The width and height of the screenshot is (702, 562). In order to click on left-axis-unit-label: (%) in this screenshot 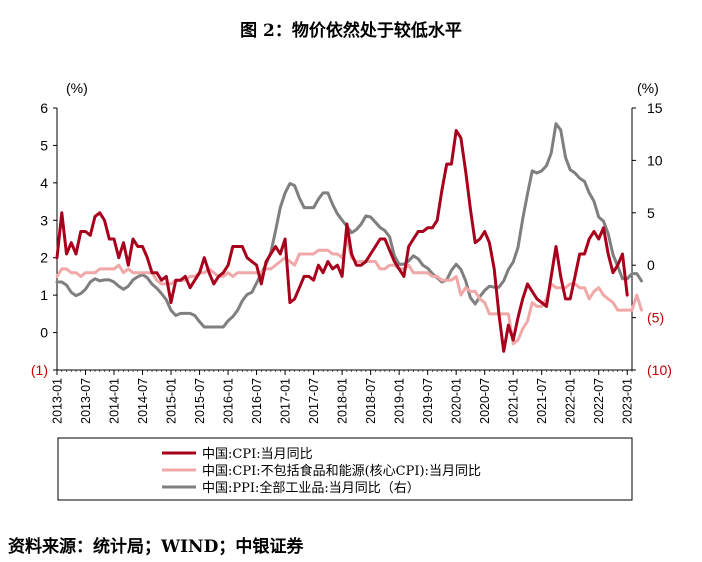, I will do `click(77, 88)`.